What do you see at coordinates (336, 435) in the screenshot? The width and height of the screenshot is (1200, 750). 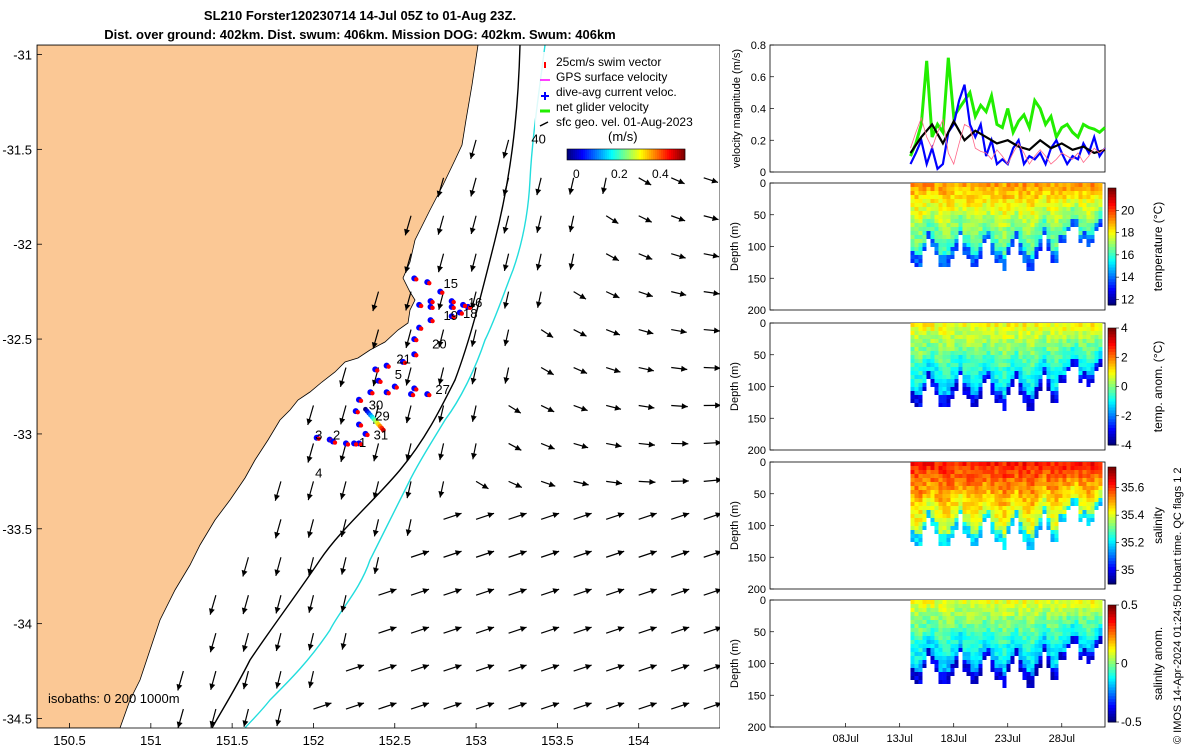 I see `day-label-2: 2` at bounding box center [336, 435].